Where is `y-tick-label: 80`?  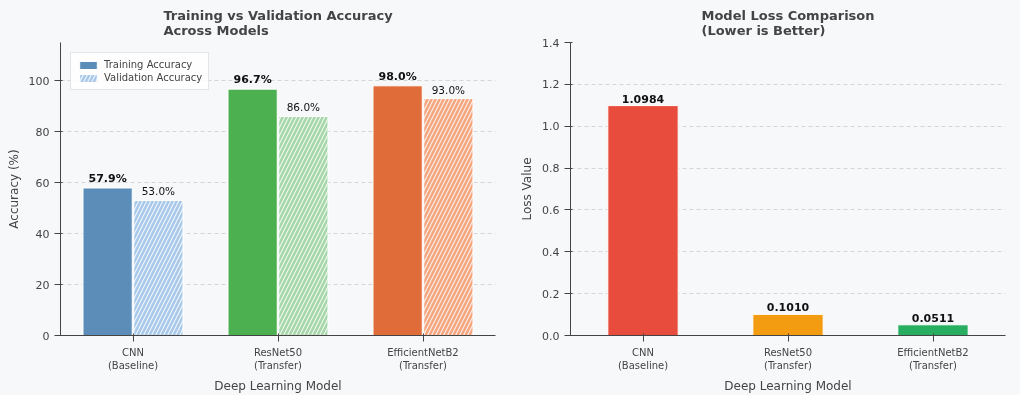
y-tick-label: 80 is located at coordinates (42, 132).